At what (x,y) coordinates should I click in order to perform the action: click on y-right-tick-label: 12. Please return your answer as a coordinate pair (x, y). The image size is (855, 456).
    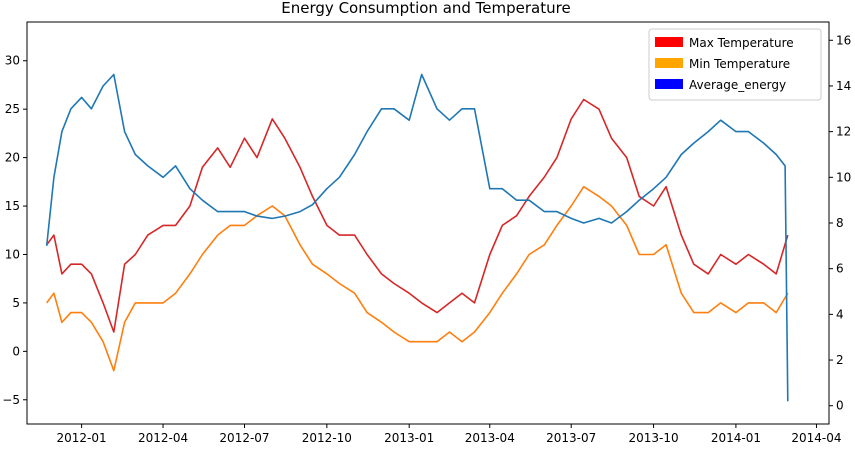
    Looking at the image, I should click on (843, 132).